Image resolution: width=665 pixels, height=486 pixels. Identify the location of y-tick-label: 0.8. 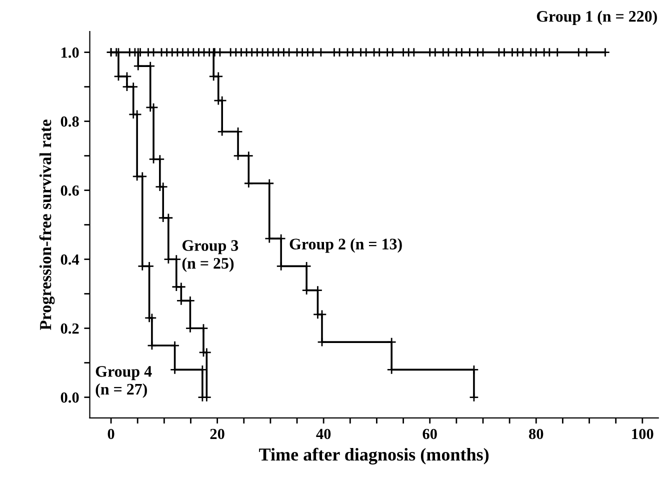
(69, 121).